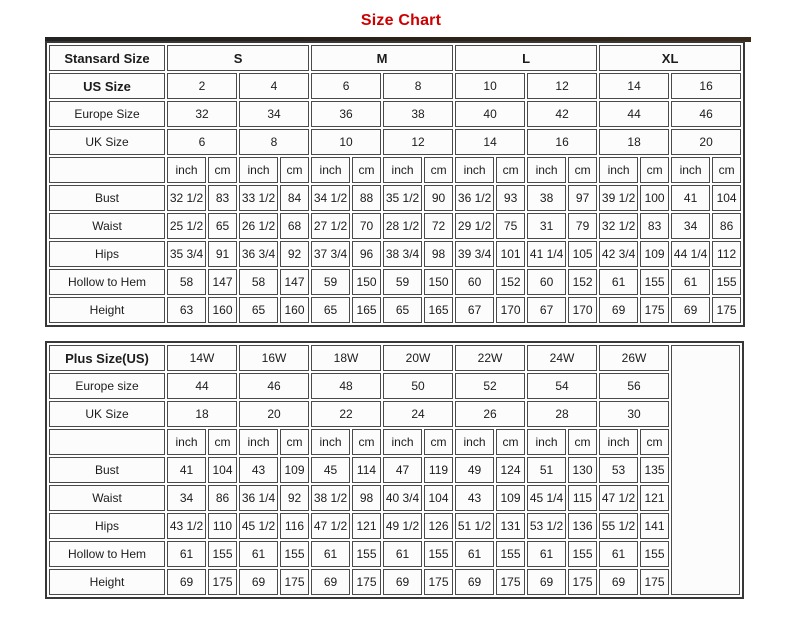 The image size is (802, 624). What do you see at coordinates (401, 20) in the screenshot?
I see `size-chart-title: Size Chart` at bounding box center [401, 20].